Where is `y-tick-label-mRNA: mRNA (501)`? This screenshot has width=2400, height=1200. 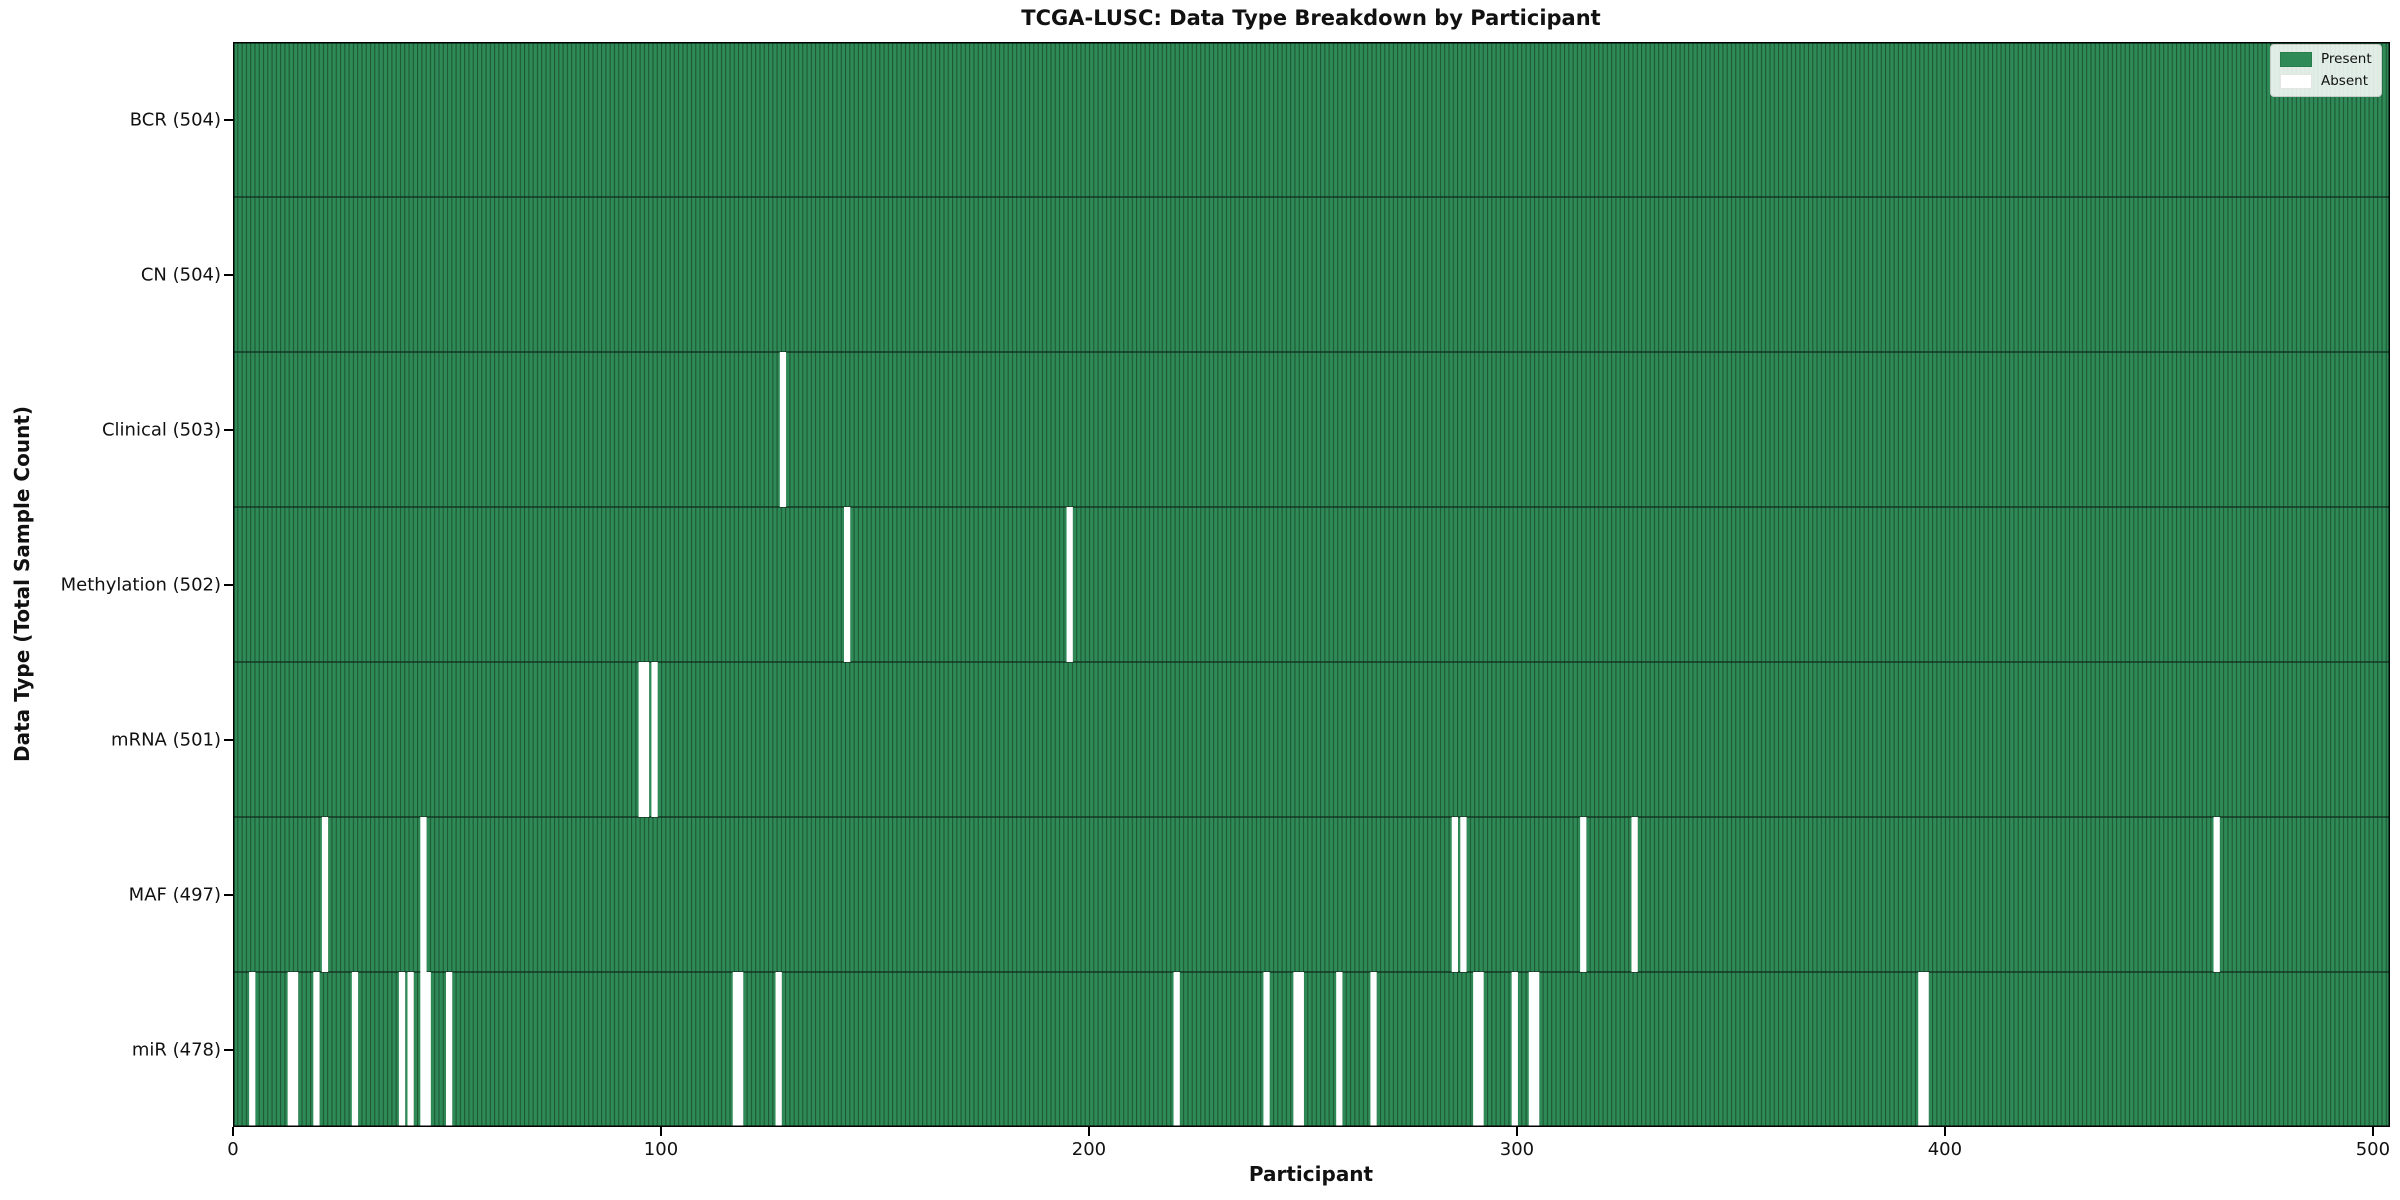 y-tick-label-mRNA: mRNA (501) is located at coordinates (166, 739).